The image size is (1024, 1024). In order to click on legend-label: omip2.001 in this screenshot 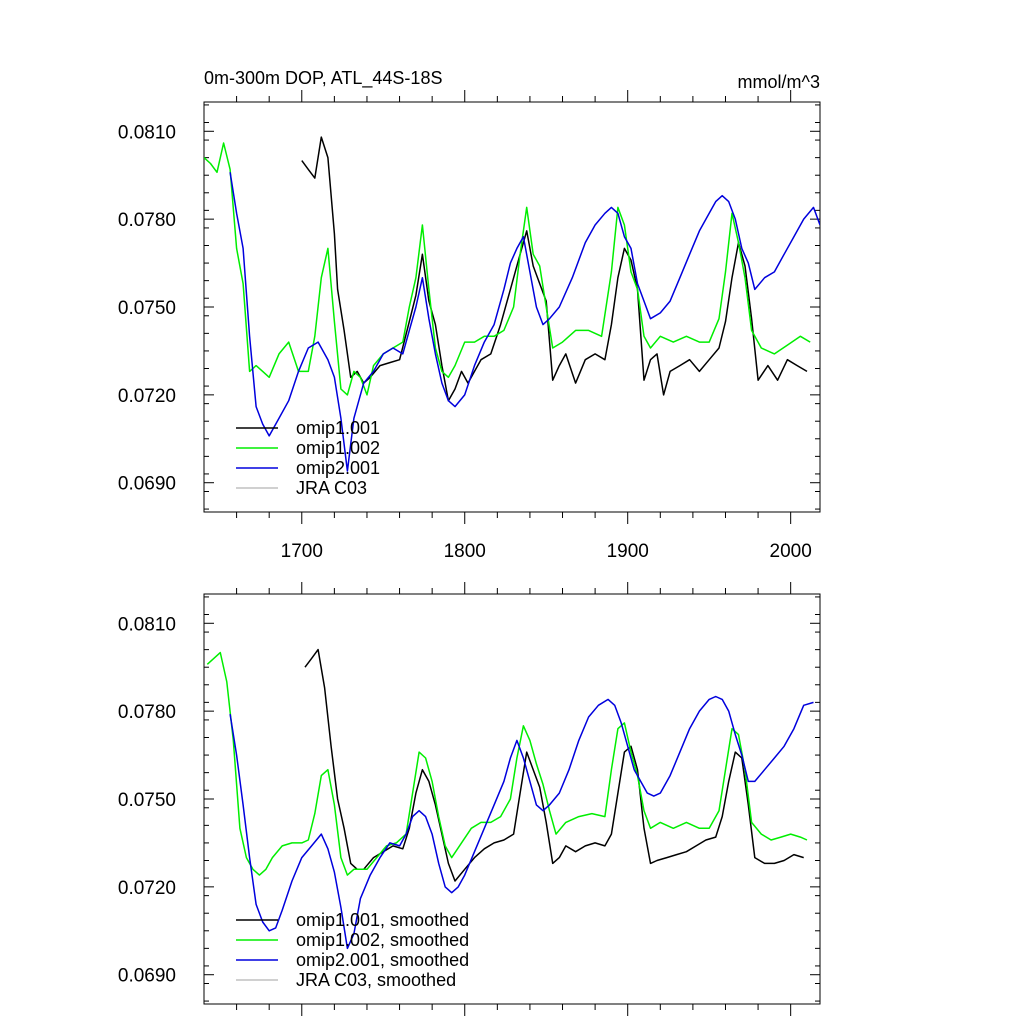, I will do `click(338, 468)`.